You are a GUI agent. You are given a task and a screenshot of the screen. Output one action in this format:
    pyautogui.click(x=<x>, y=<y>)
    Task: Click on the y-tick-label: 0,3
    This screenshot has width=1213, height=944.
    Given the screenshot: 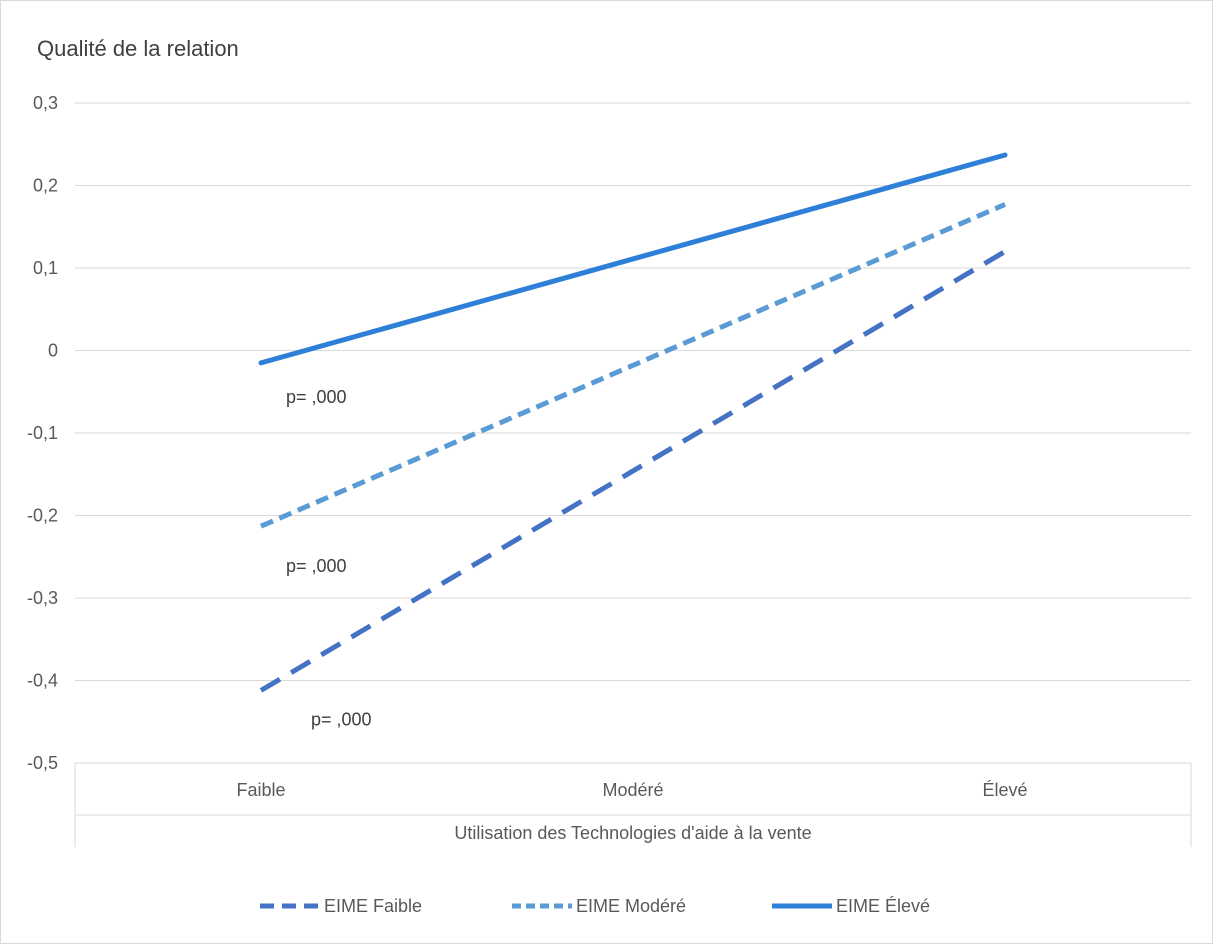 What is the action you would take?
    pyautogui.click(x=45, y=103)
    